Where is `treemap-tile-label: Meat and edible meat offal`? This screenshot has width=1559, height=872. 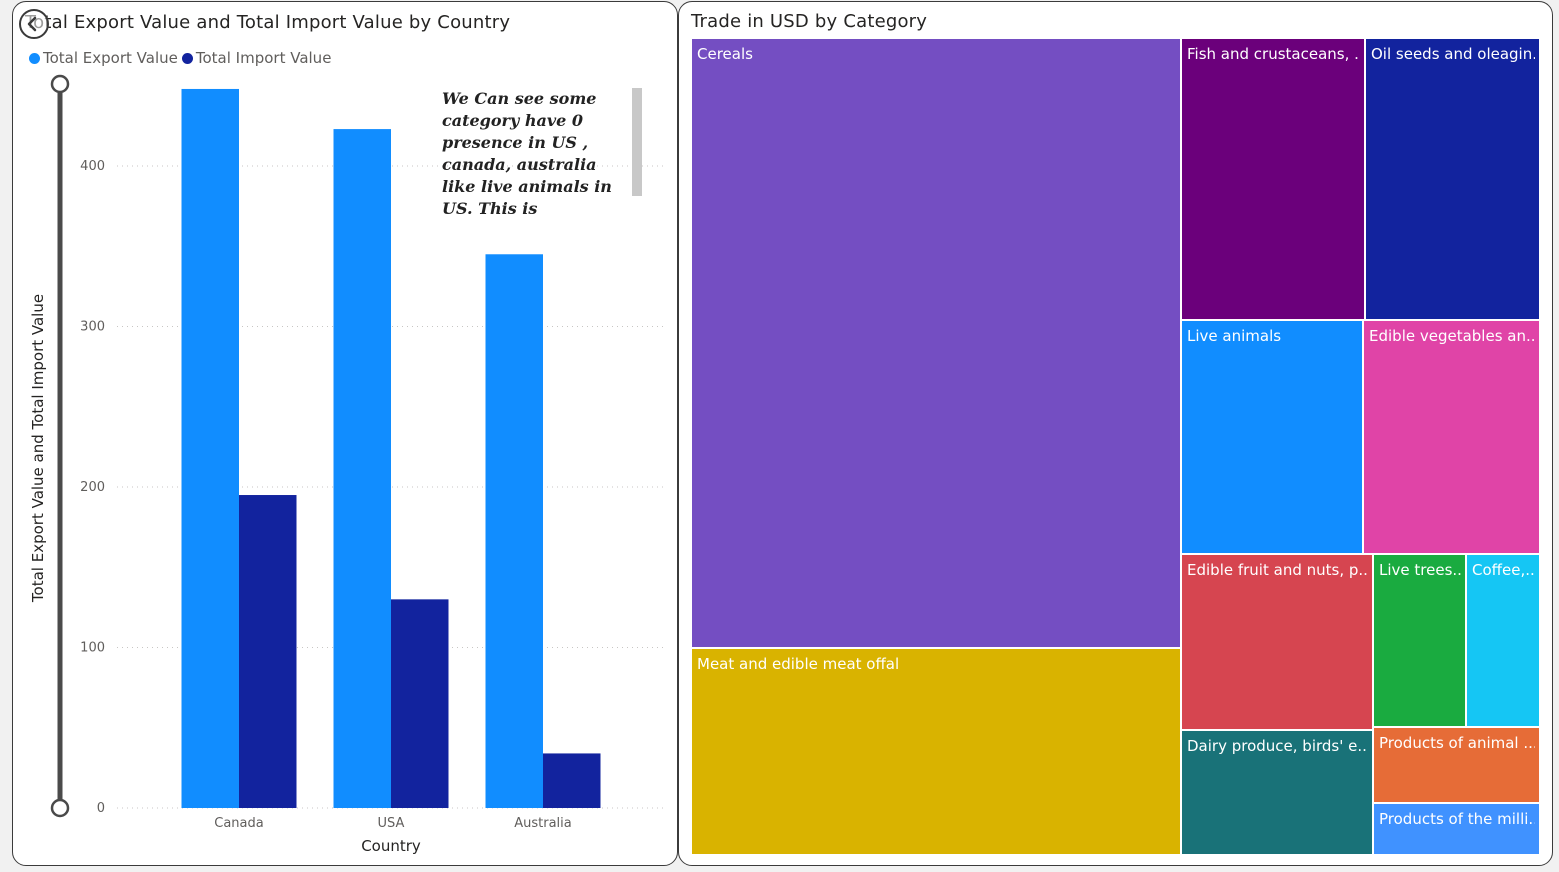
treemap-tile-label: Meat and edible meat offal is located at coordinates (798, 664).